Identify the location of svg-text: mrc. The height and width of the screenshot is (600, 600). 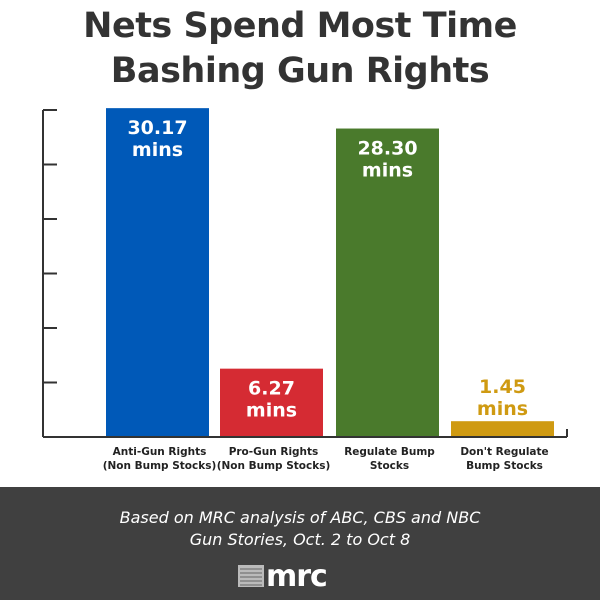
(296, 576).